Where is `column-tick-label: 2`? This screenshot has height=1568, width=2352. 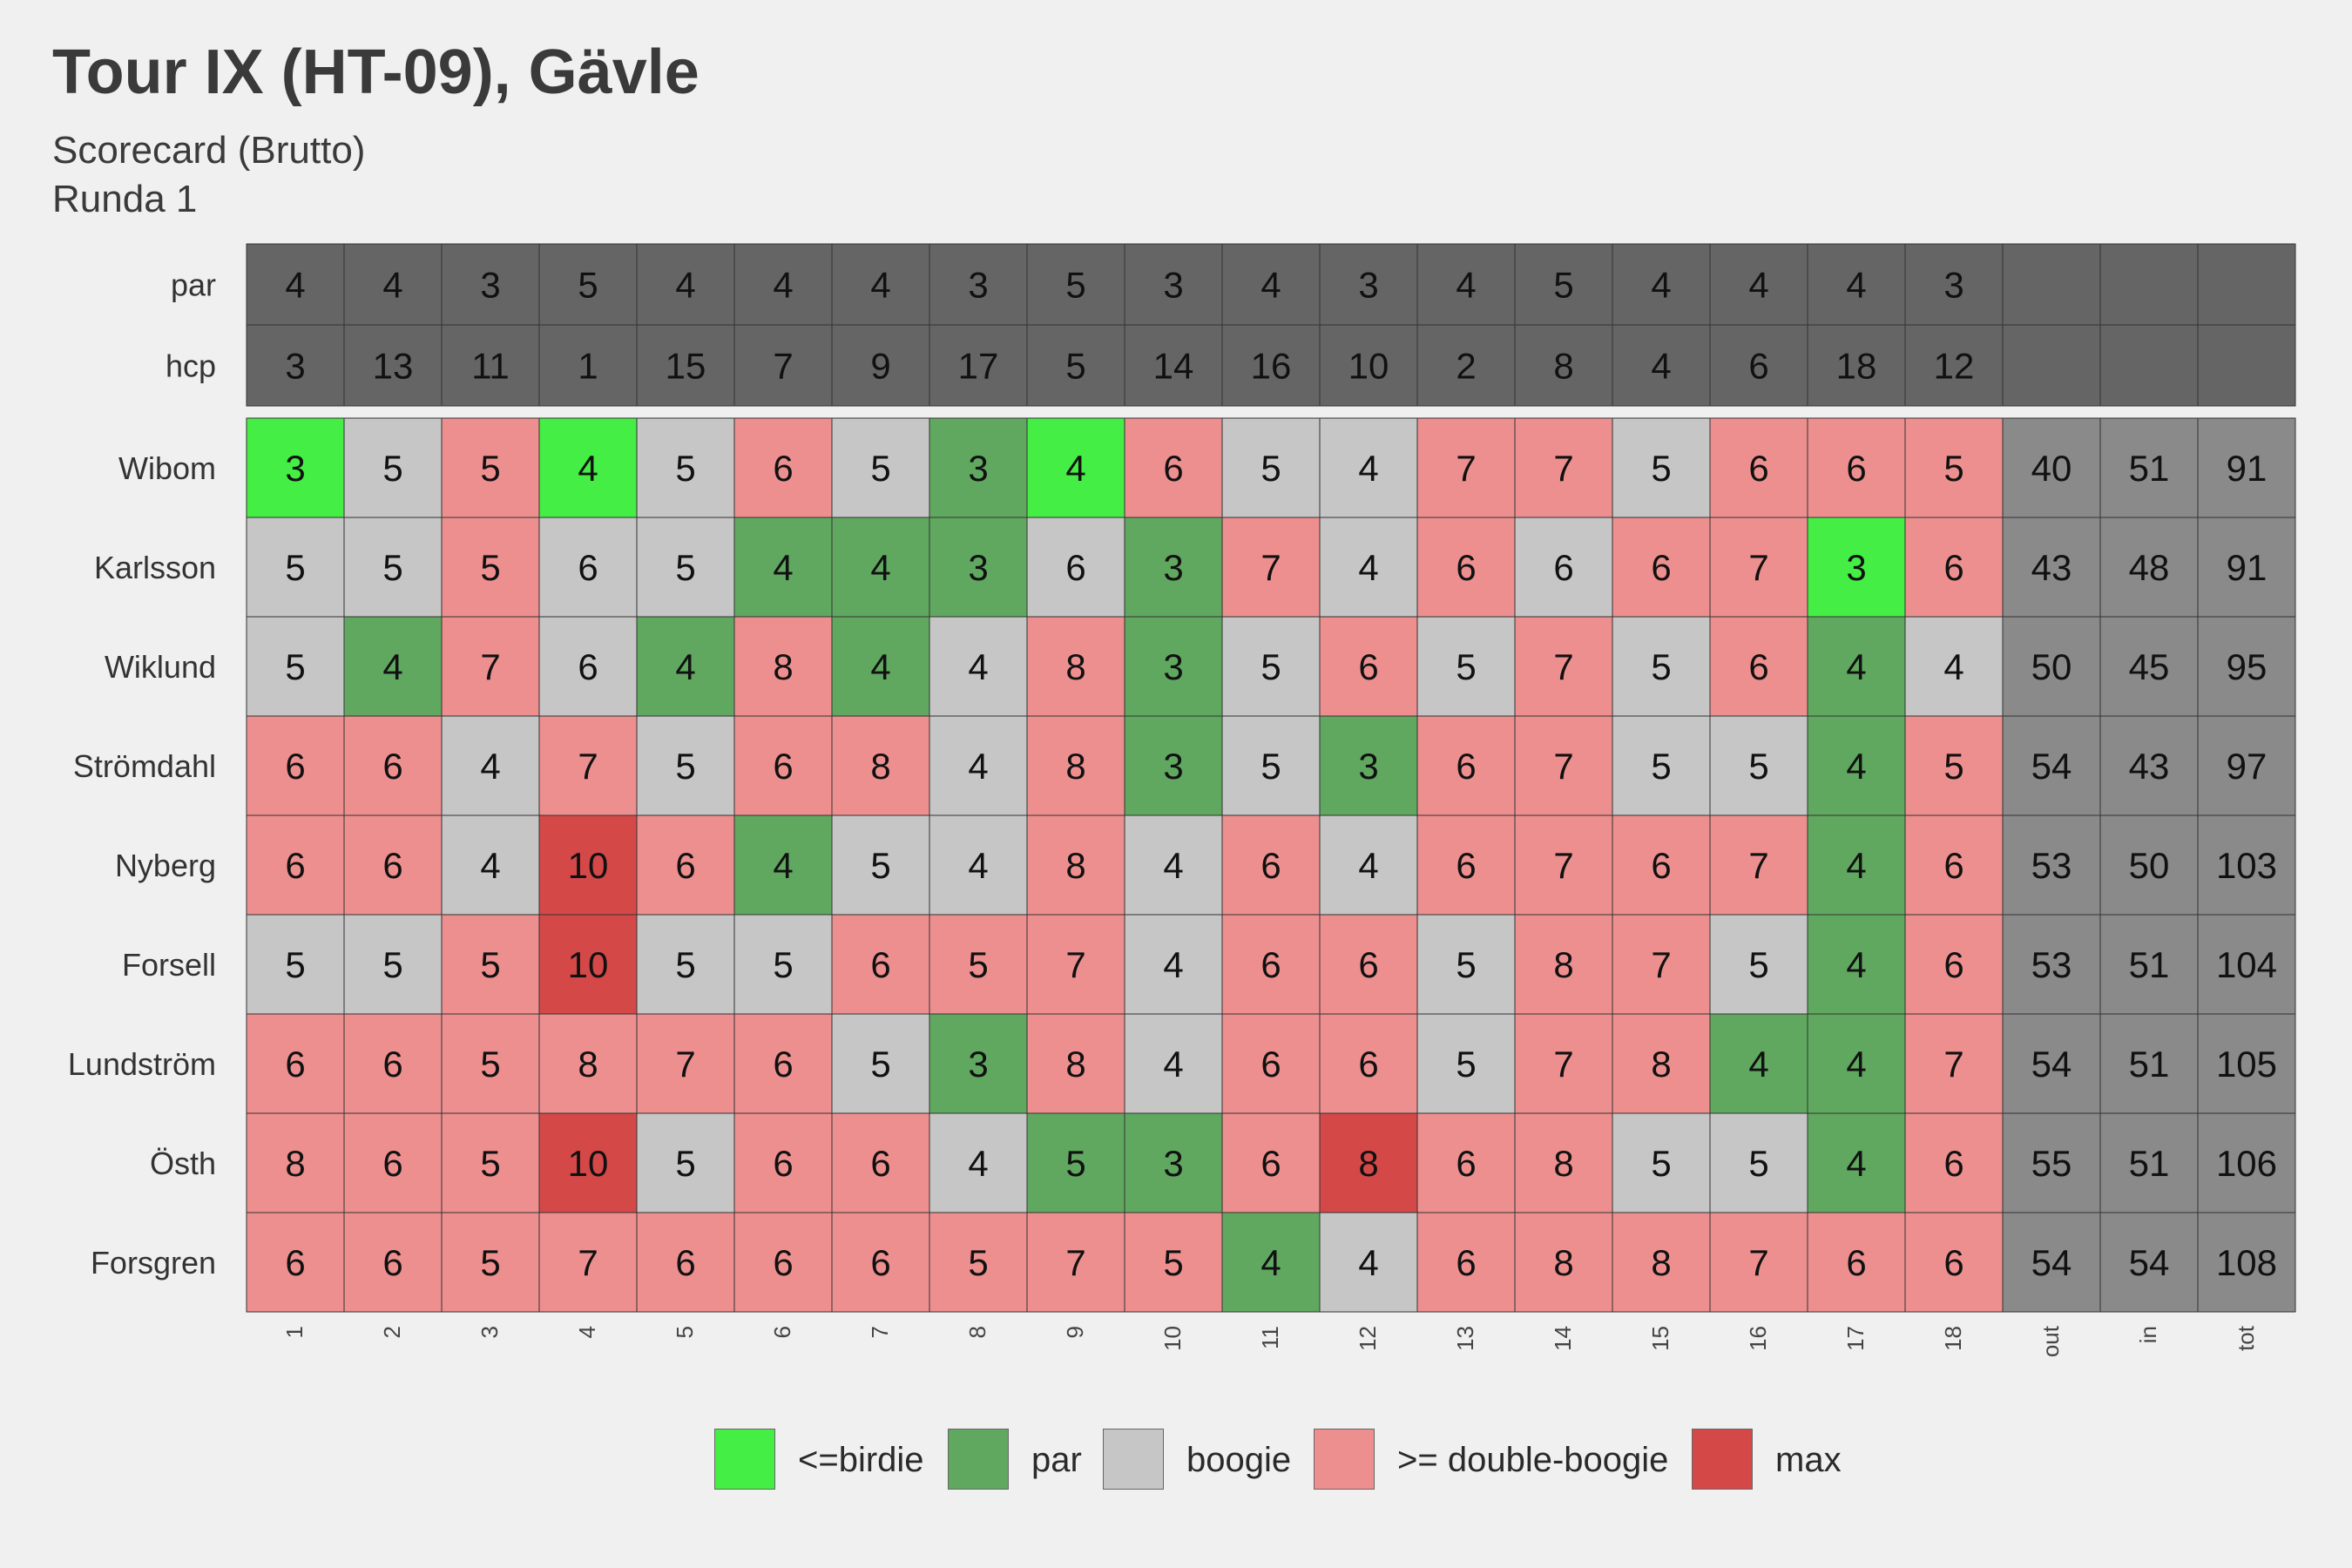
column-tick-label: 2 is located at coordinates (392, 1332).